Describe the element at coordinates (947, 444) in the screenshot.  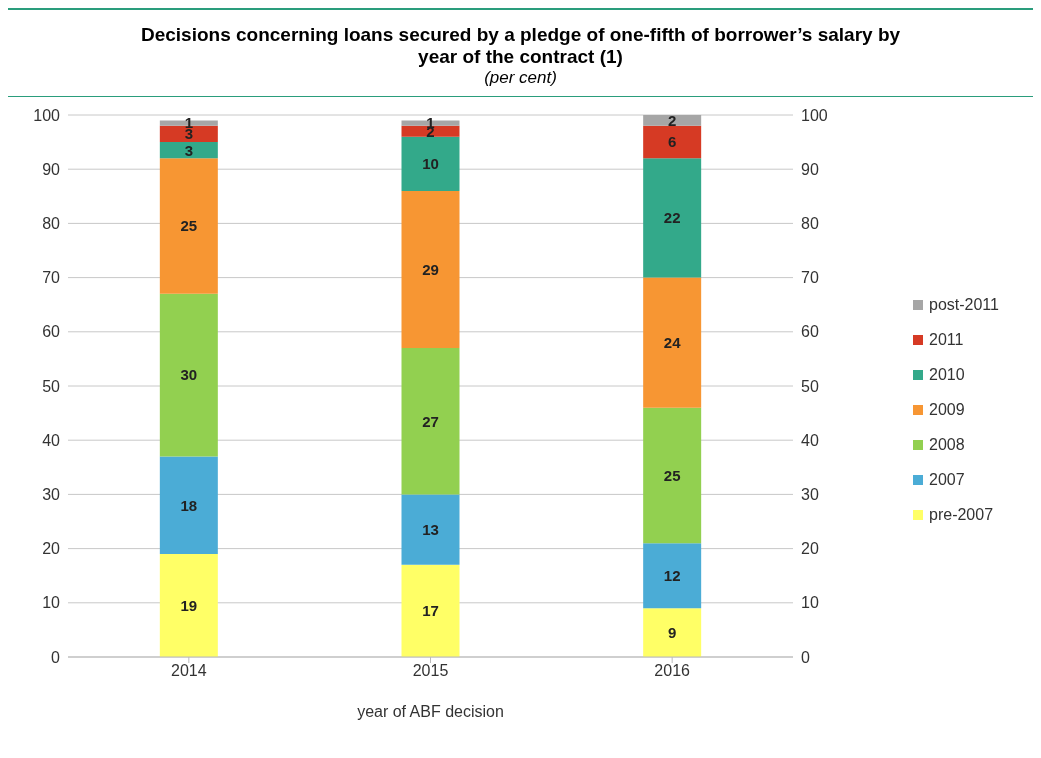
I see `legend-label: 2008` at that location.